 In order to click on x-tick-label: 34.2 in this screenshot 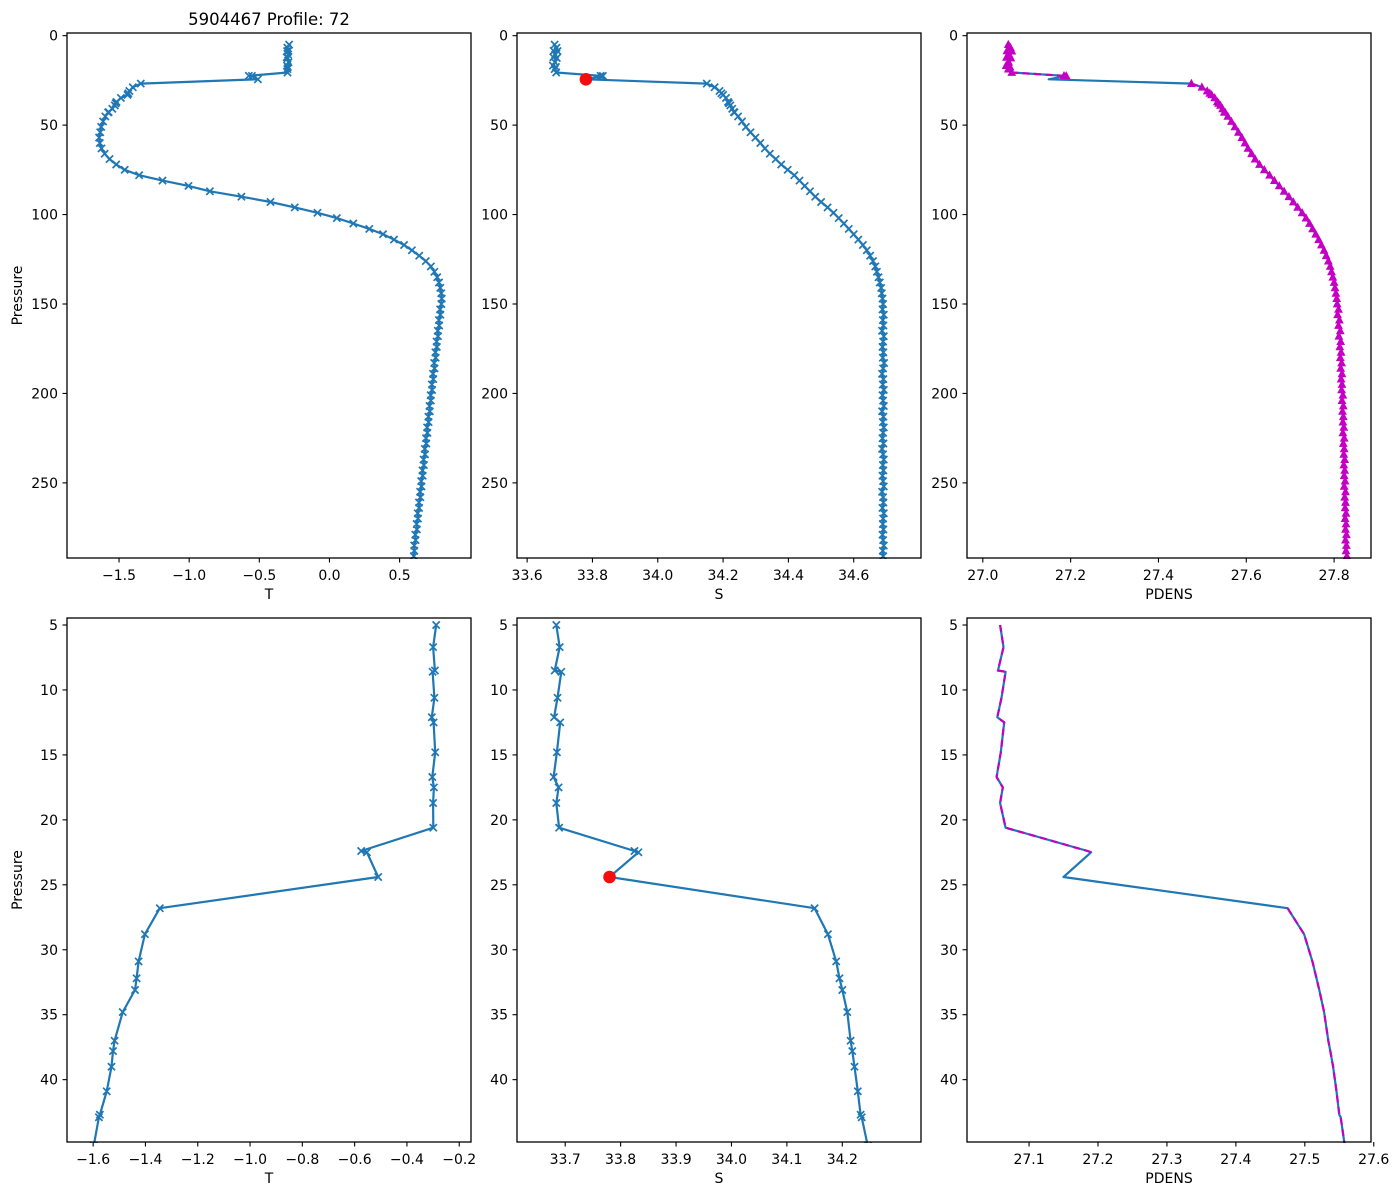, I will do `click(722, 576)`.